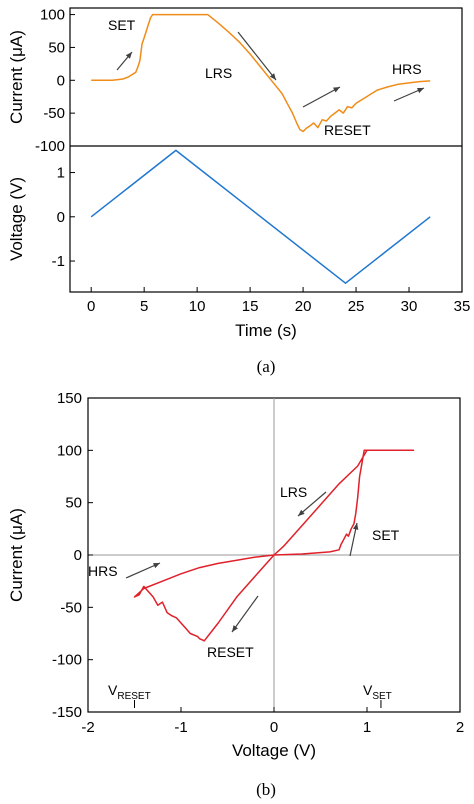 This screenshot has height=804, width=474. Describe the element at coordinates (266, 789) in the screenshot. I see `caption-b: (b)` at that location.